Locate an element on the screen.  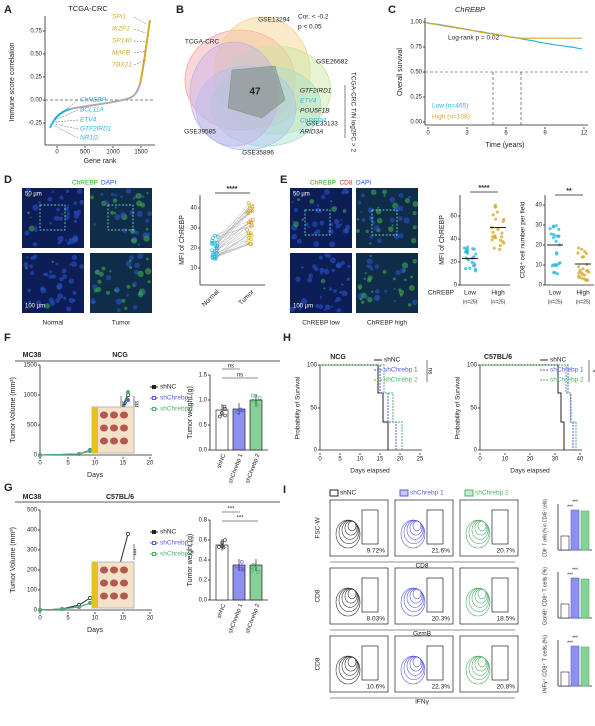
ruler is located at coordinates (95, 585).